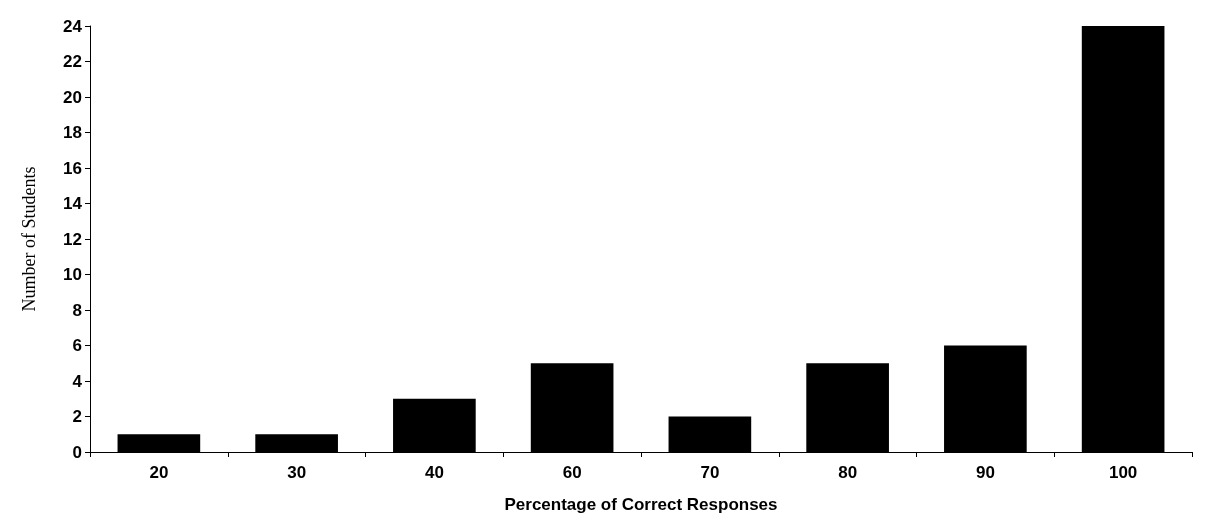  Describe the element at coordinates (73, 203) in the screenshot. I see `y-tick-label: 14` at that location.